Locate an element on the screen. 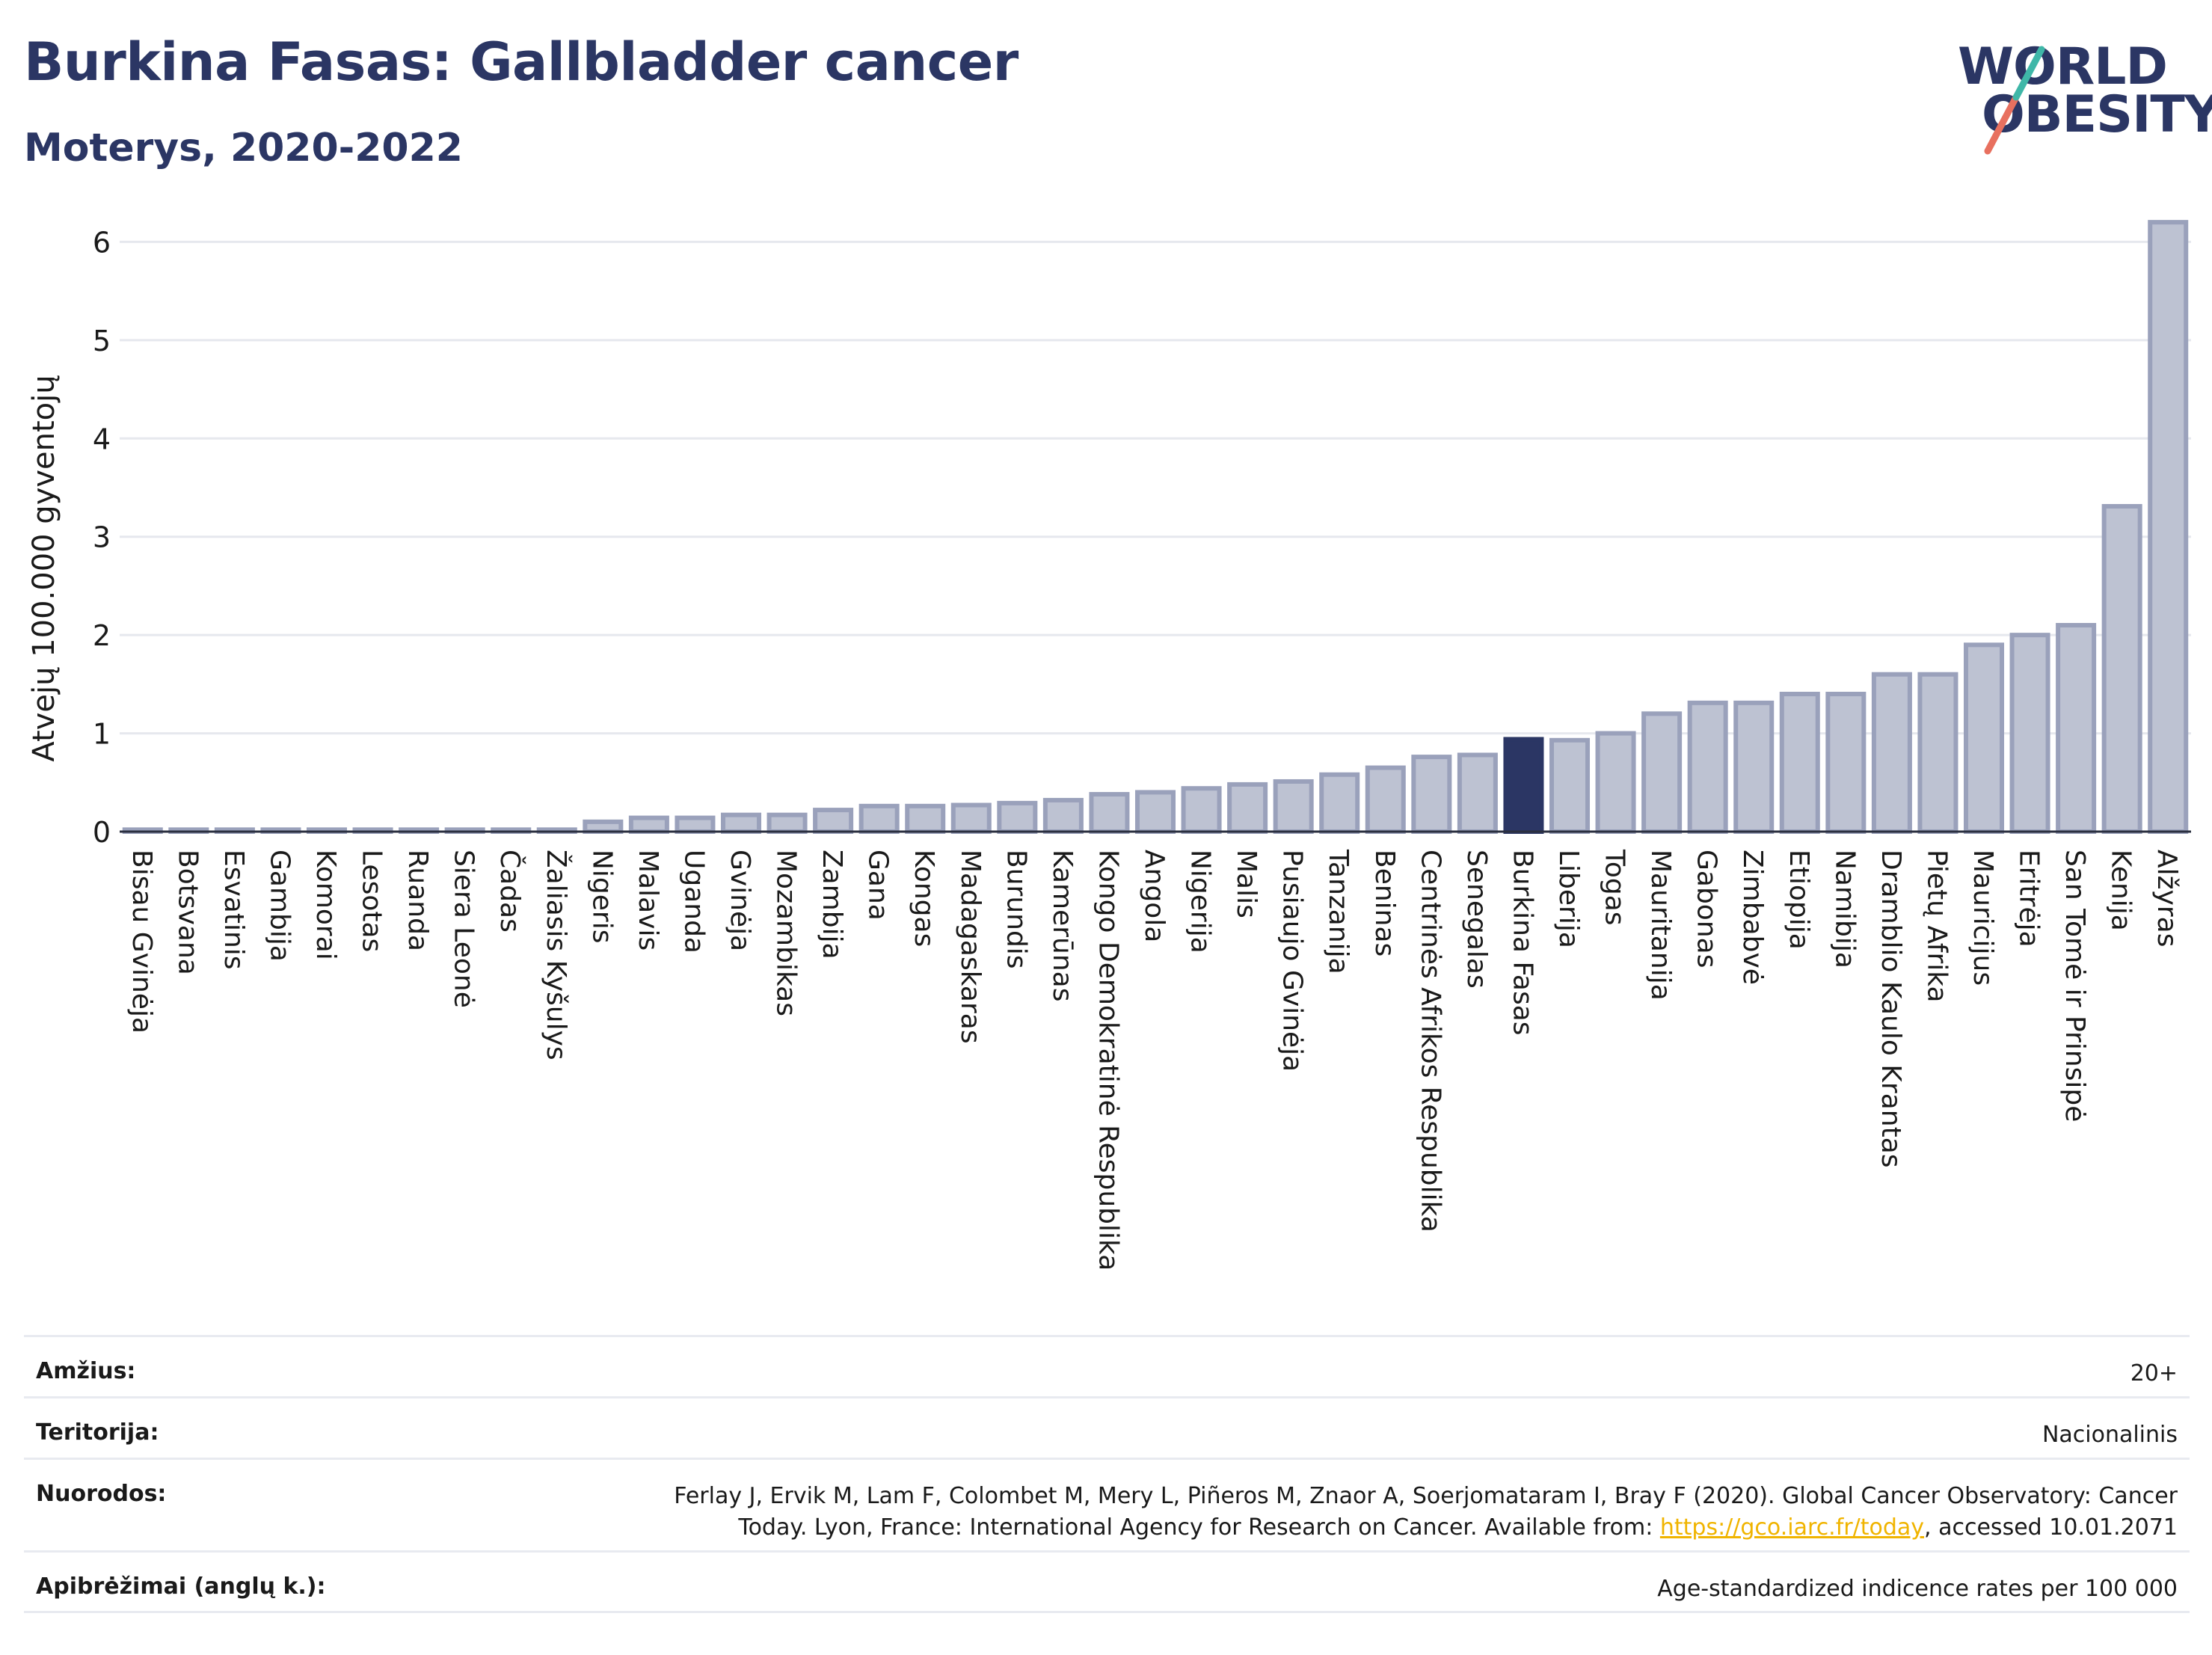  bar-malis is located at coordinates (1247, 808).